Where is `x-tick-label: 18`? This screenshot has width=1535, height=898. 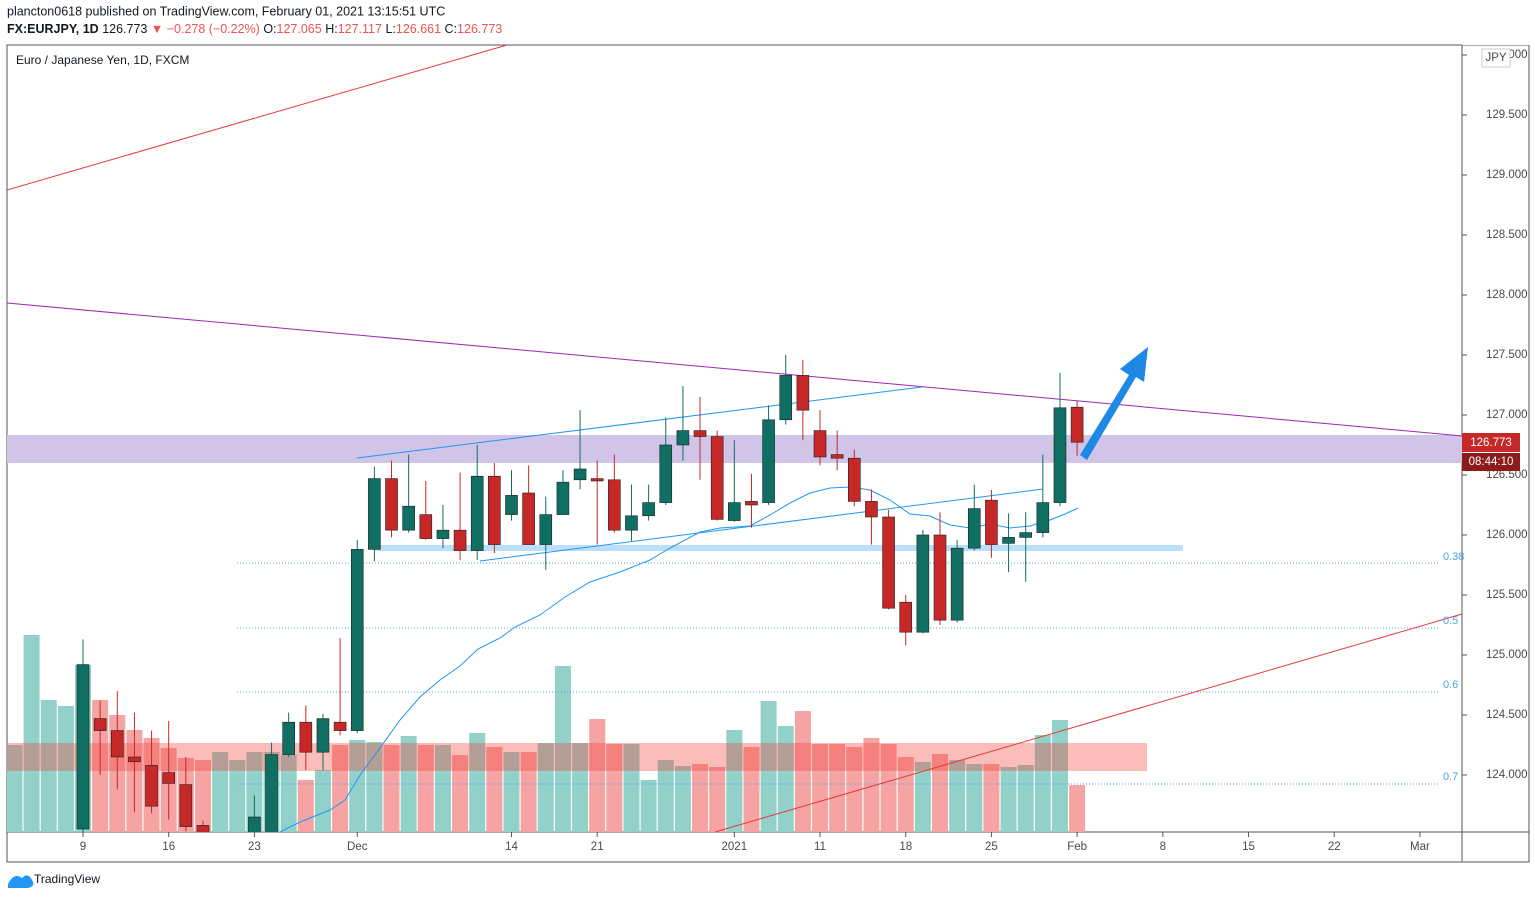 x-tick-label: 18 is located at coordinates (905, 847).